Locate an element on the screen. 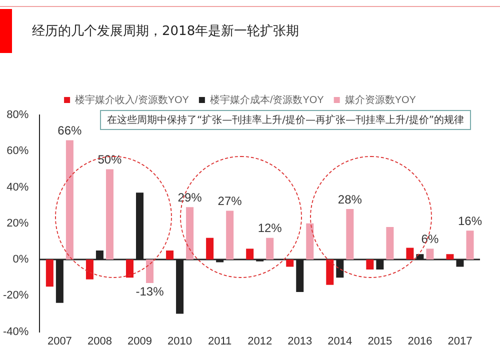 The width and height of the screenshot is (500, 362). data-label: 16% is located at coordinates (470, 221).